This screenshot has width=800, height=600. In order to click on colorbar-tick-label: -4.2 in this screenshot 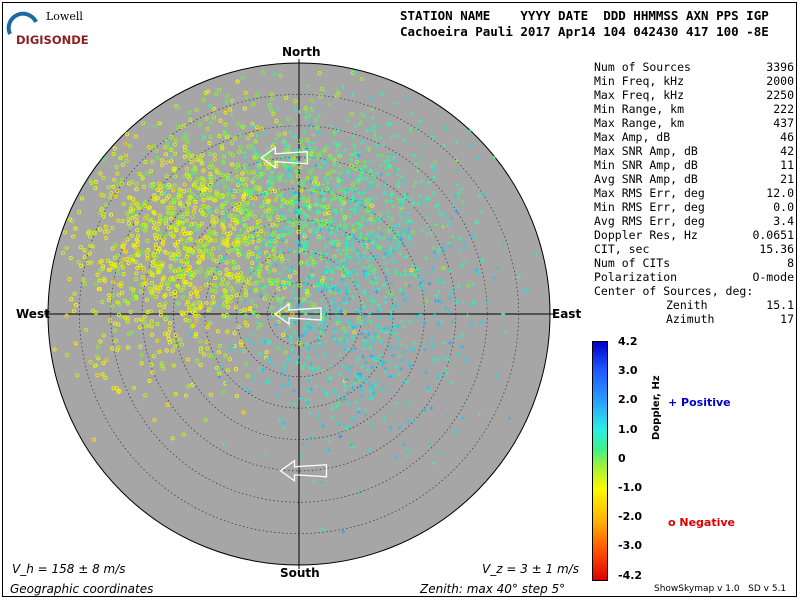, I will do `click(630, 575)`.